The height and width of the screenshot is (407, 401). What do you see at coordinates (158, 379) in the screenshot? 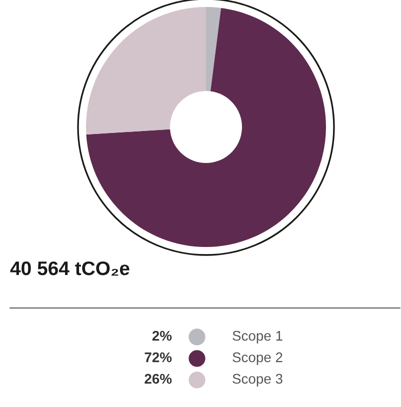
I see `data-label: 26%` at bounding box center [158, 379].